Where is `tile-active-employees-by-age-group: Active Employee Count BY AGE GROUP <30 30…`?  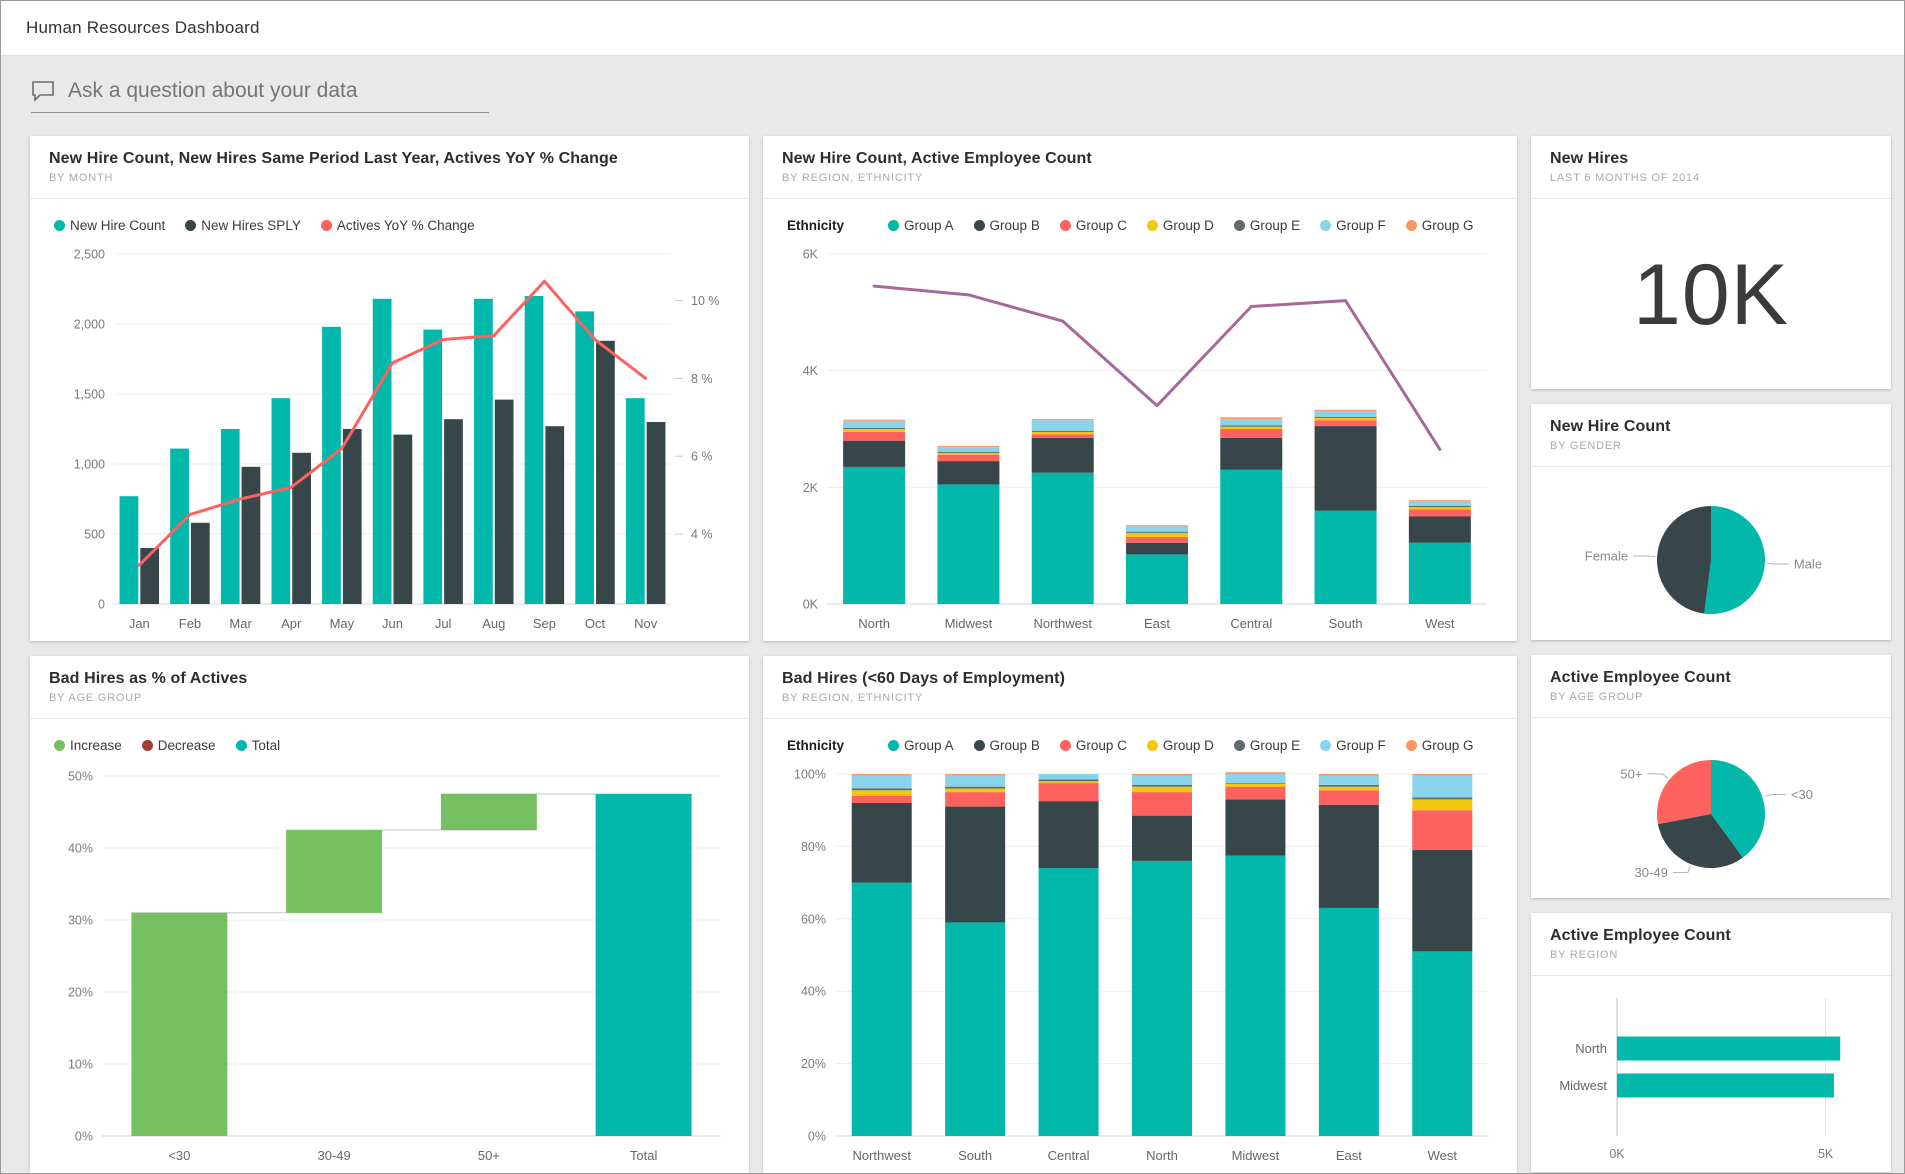
tile-active-employees-by-age-group: Active Employee Count BY AGE GROUP <30 30… is located at coordinates (1711, 776).